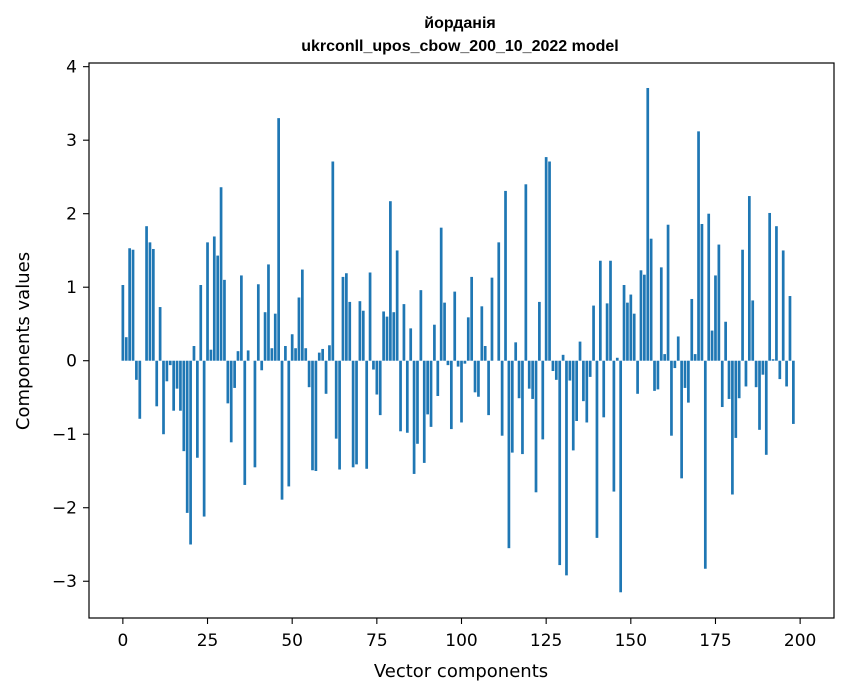  I want to click on chart-title-line-2: ukrconll_upos_cbow_200_10_2022 model, so click(459, 46).